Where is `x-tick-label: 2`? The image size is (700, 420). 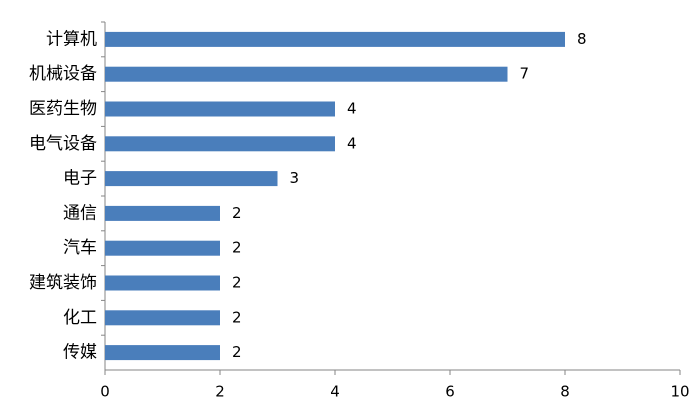
x-tick-label: 2 is located at coordinates (220, 392).